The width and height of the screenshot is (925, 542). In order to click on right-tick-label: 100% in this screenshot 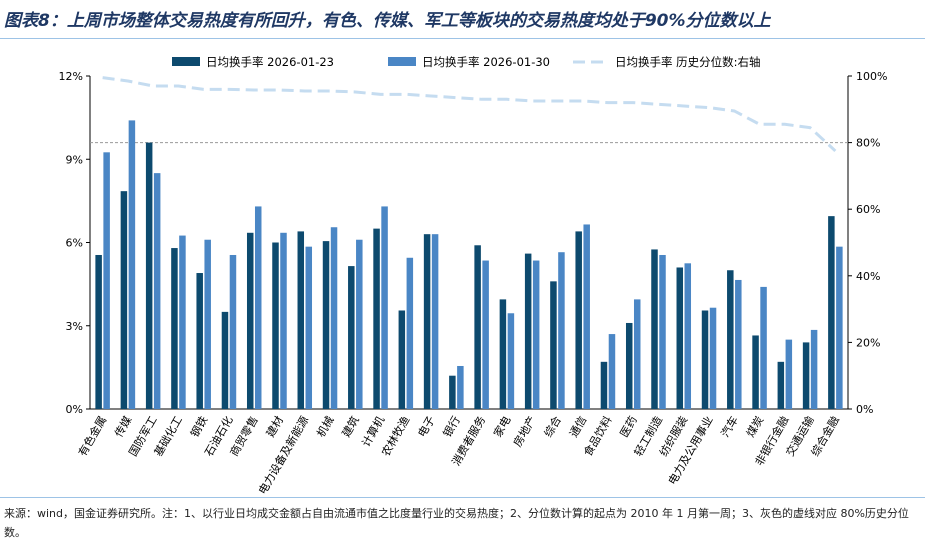, I will do `click(871, 76)`.